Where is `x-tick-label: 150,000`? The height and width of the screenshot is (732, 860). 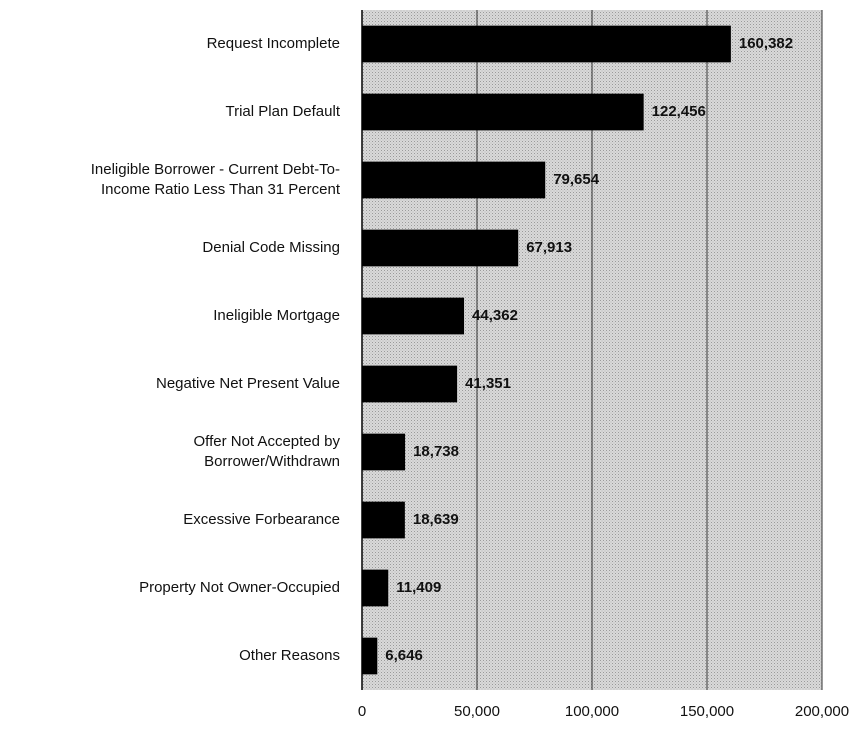 x-tick-label: 150,000 is located at coordinates (707, 711).